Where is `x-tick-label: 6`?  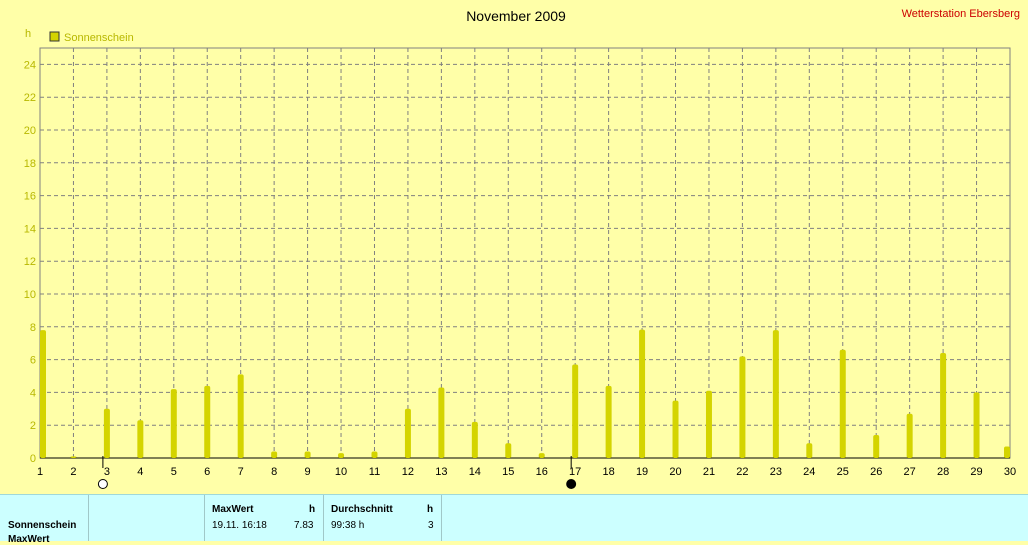 x-tick-label: 6 is located at coordinates (207, 472).